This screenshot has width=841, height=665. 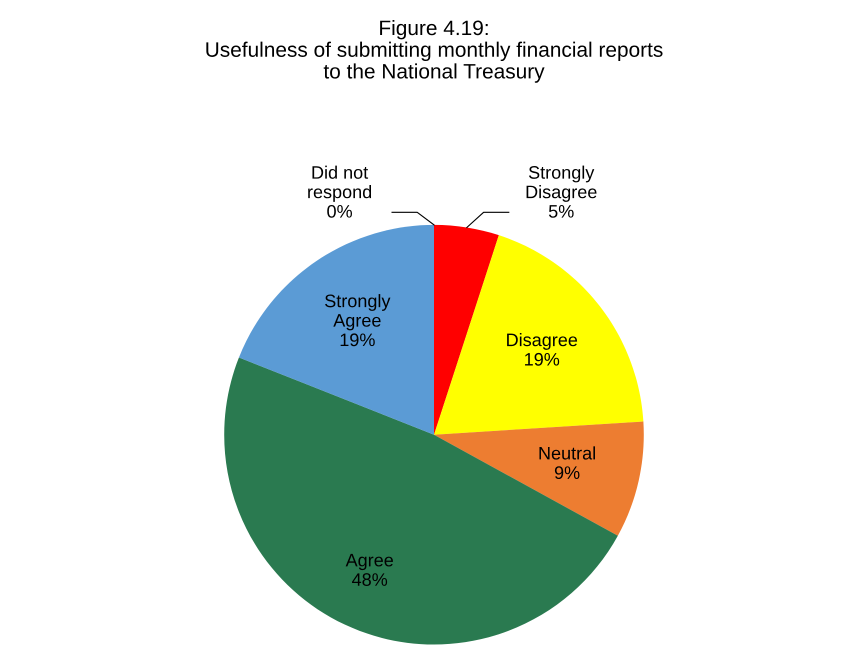 I want to click on slice-label: Agree, so click(x=369, y=562).